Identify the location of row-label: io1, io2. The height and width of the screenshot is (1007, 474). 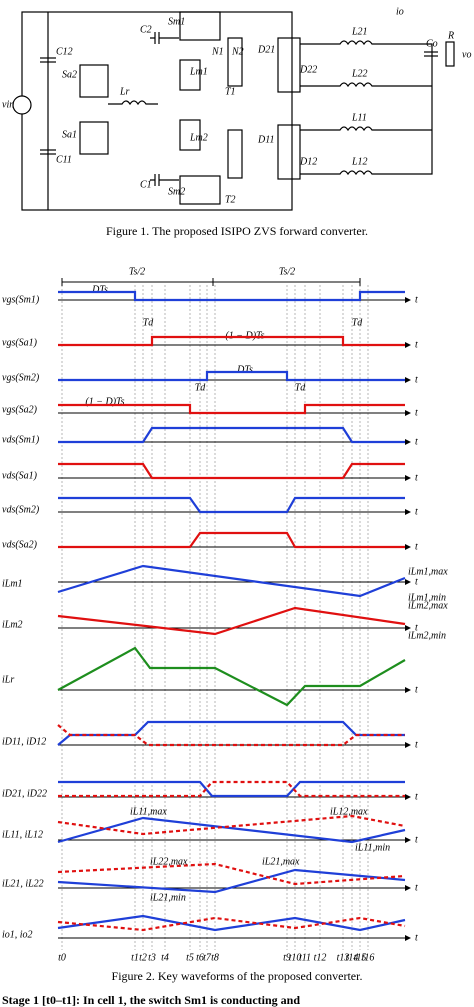
(17, 934).